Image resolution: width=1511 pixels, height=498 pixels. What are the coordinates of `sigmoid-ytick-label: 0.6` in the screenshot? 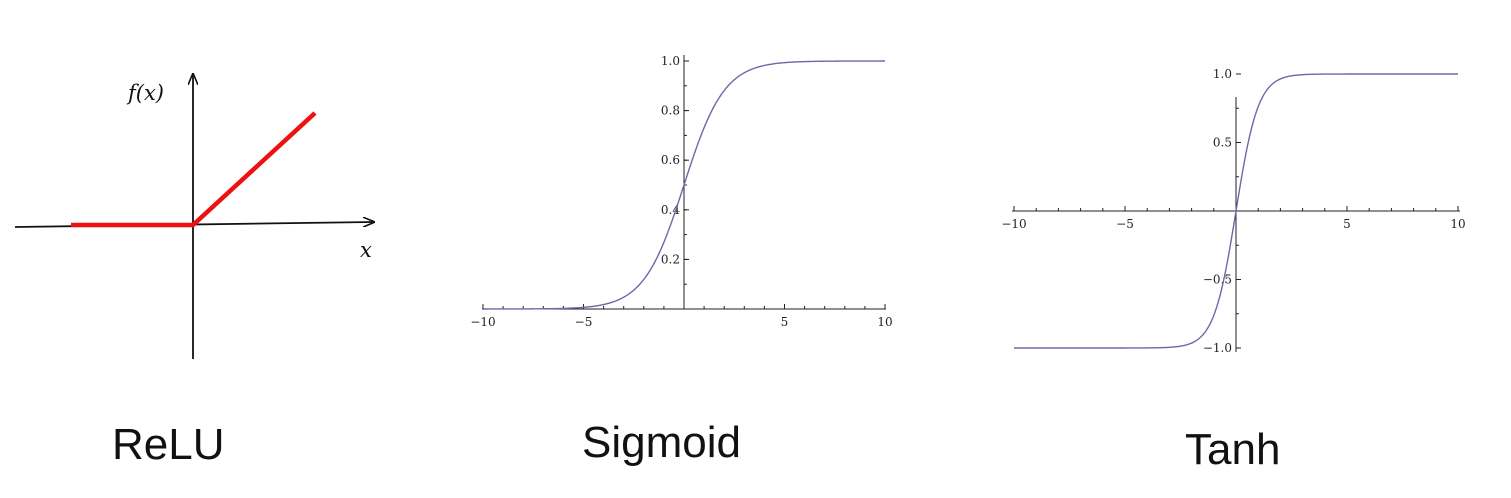 It's located at (670, 160).